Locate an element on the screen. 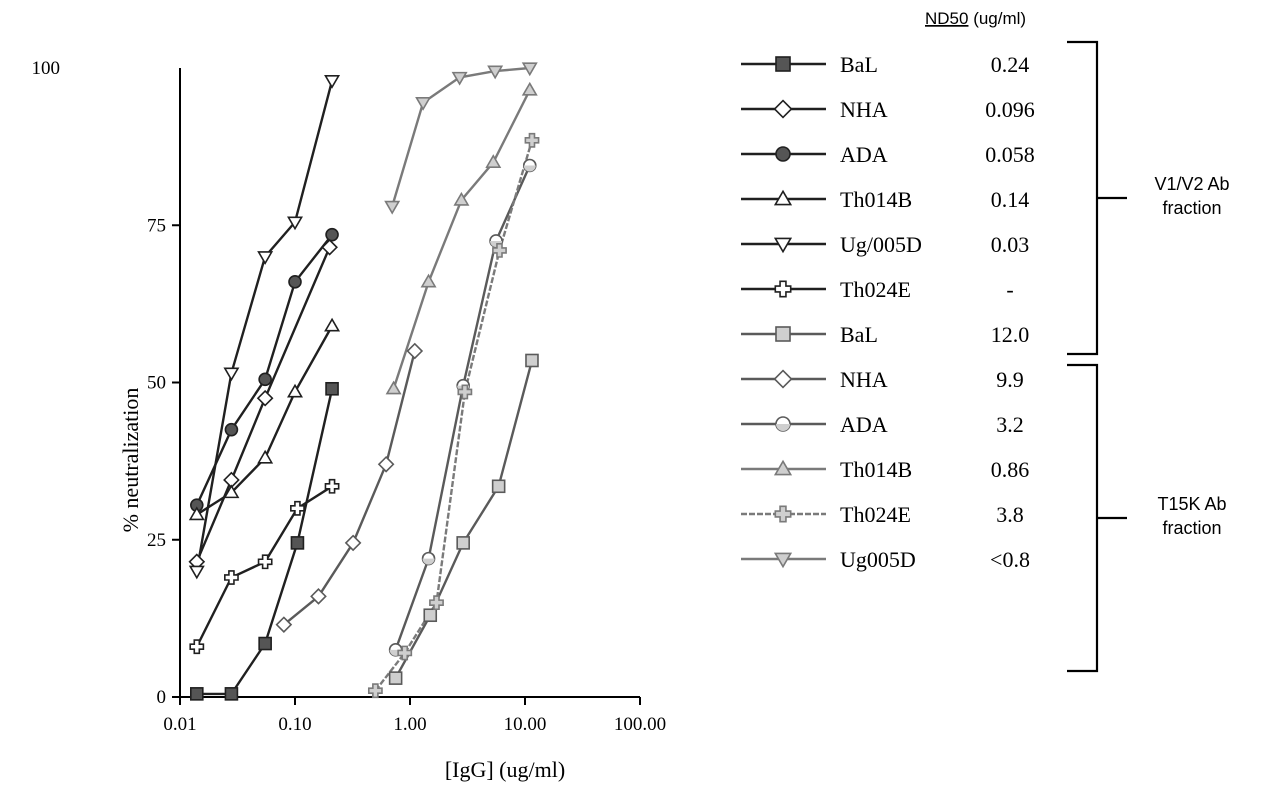  y-tick-label: 0 is located at coordinates (162, 697).